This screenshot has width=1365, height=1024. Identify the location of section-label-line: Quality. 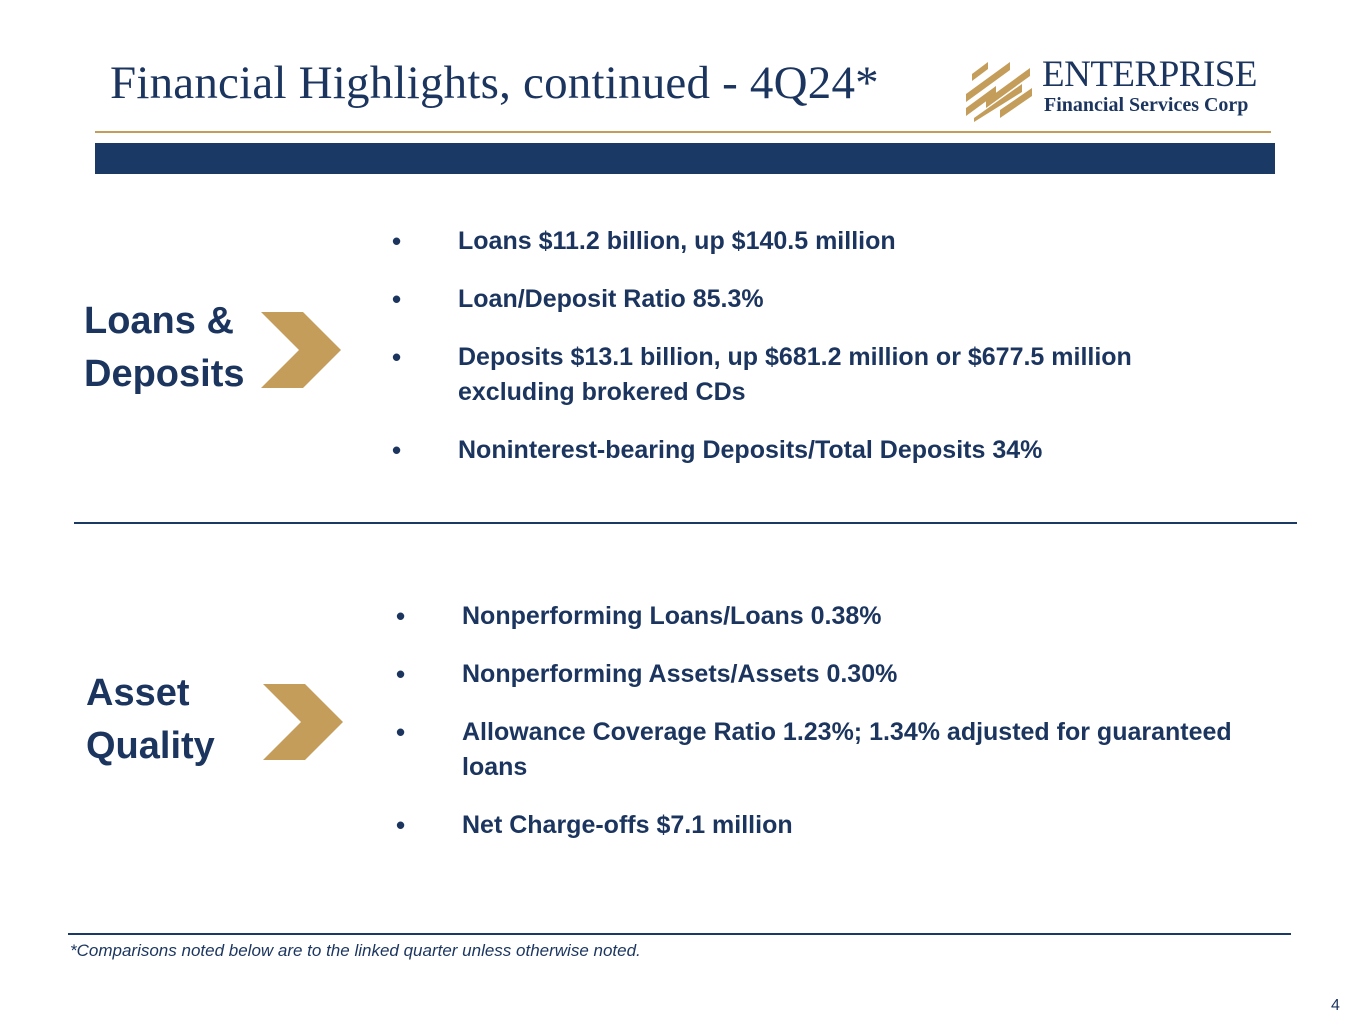
(150, 746).